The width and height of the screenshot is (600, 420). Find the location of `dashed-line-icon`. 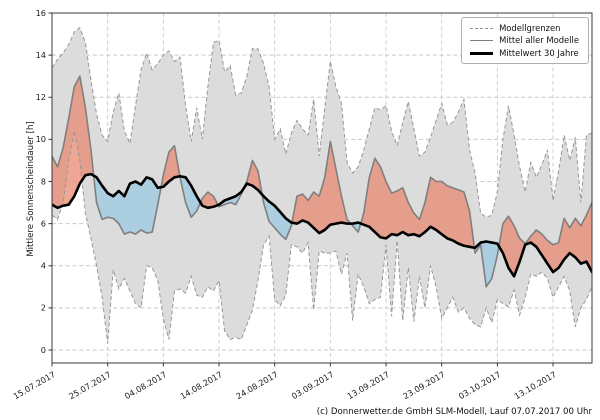

dashed-line-icon is located at coordinates (482, 28).